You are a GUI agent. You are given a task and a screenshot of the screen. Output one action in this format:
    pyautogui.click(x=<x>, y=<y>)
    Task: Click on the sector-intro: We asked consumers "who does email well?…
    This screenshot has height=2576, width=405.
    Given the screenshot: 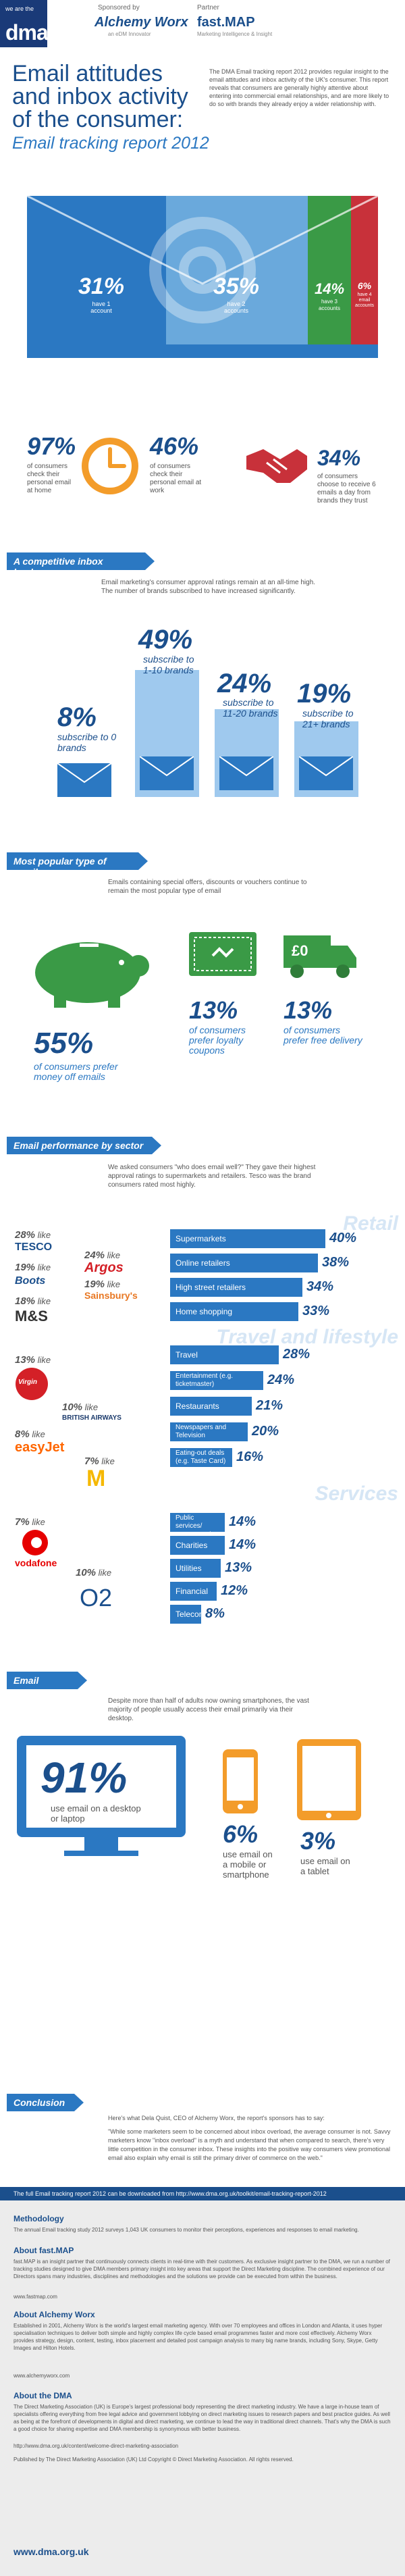 What is the action you would take?
    pyautogui.click(x=212, y=1176)
    